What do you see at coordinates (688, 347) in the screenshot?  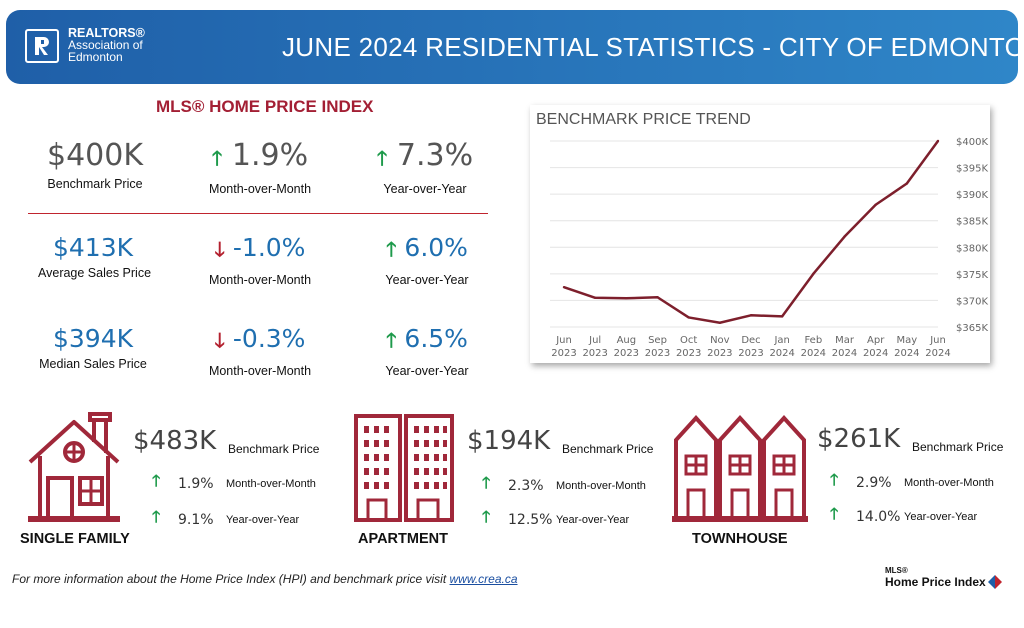 I see `x-tick-label: Oct 2023` at bounding box center [688, 347].